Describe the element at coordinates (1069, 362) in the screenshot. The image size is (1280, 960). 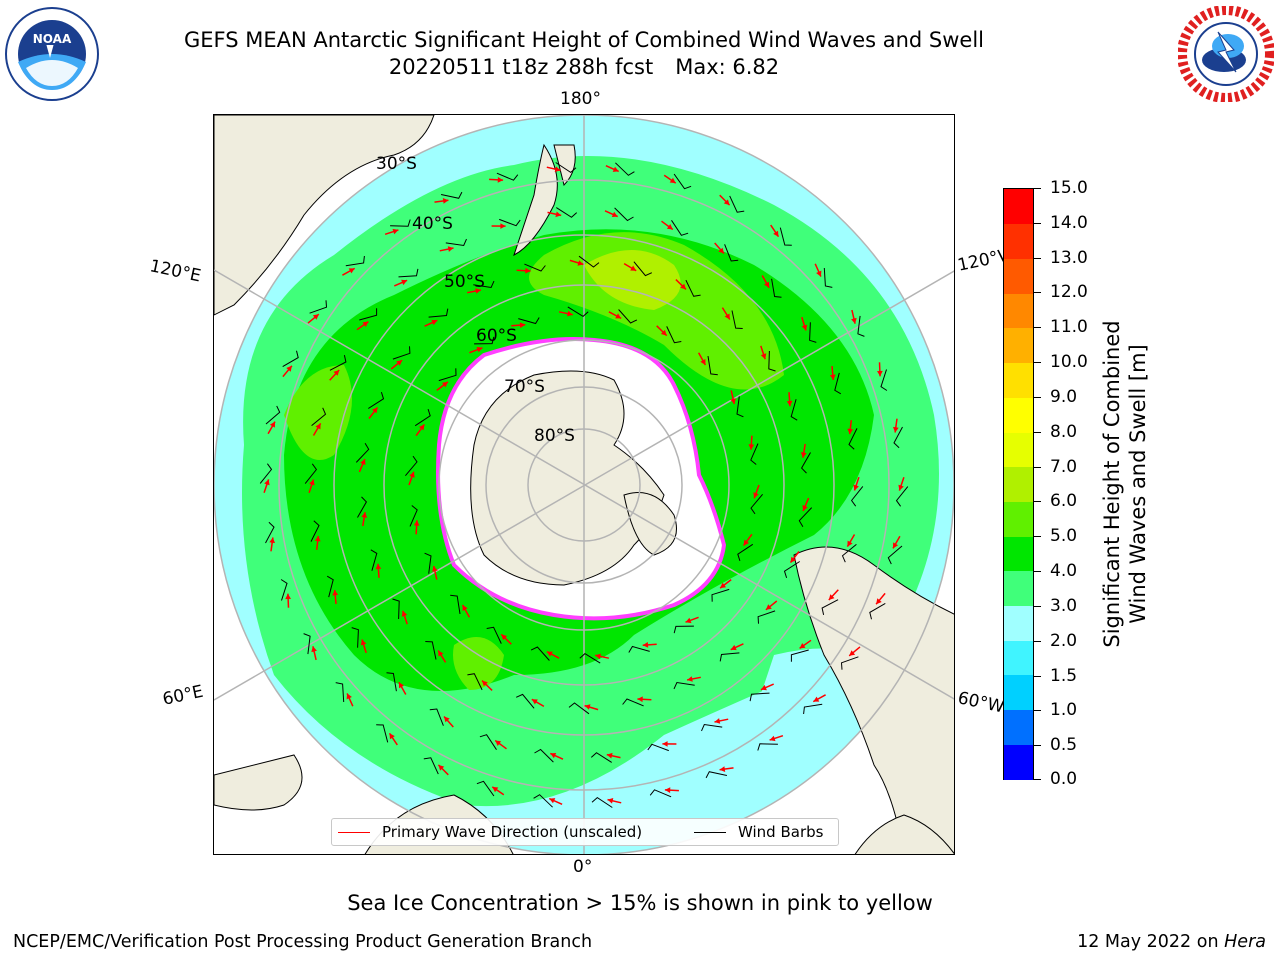
I see `colorbar-tick-label: 10.0` at that location.